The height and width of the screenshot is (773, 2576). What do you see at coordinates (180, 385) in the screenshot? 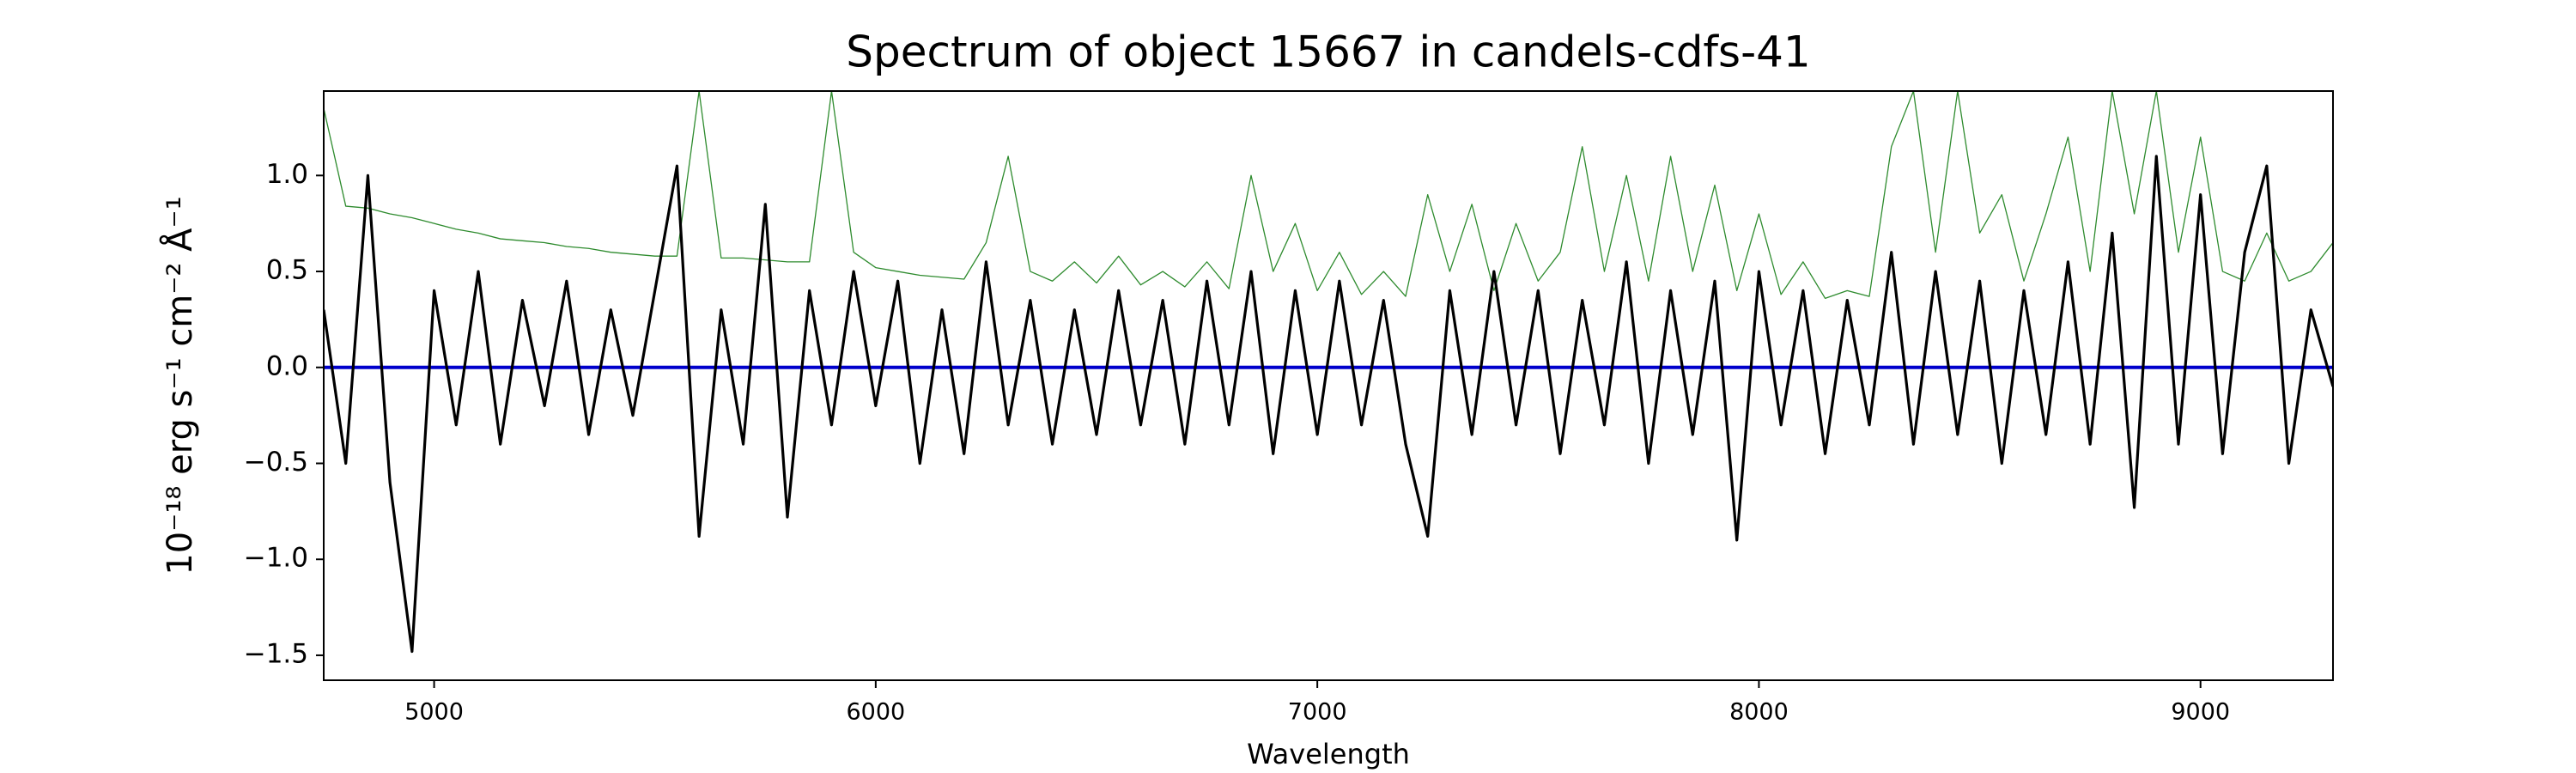
I see `y-axis-label: 10⁻¹⁸ erg s⁻¹ cm⁻² Å⁻¹` at bounding box center [180, 385].